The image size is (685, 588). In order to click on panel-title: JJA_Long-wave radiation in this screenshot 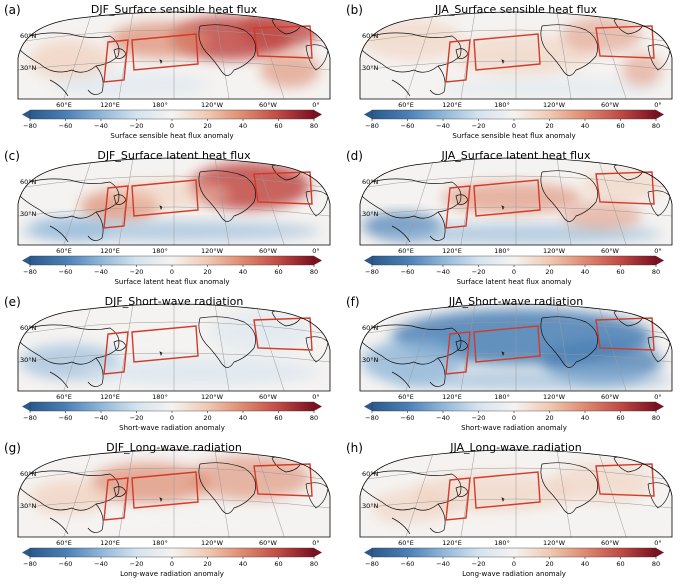, I will do `click(515, 447)`.